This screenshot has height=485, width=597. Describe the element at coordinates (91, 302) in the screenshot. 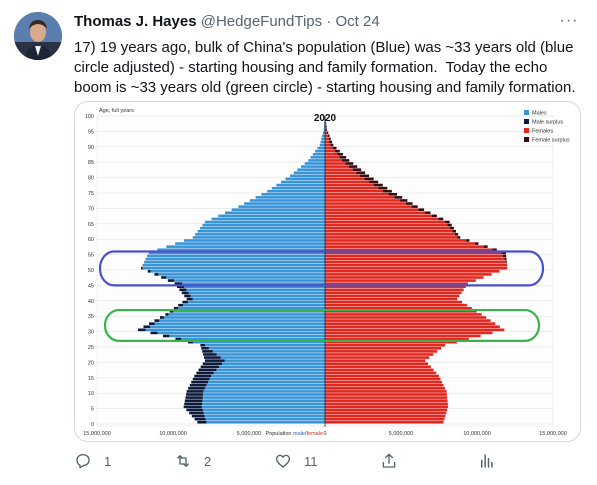

I see `age-tick-label: 40` at that location.